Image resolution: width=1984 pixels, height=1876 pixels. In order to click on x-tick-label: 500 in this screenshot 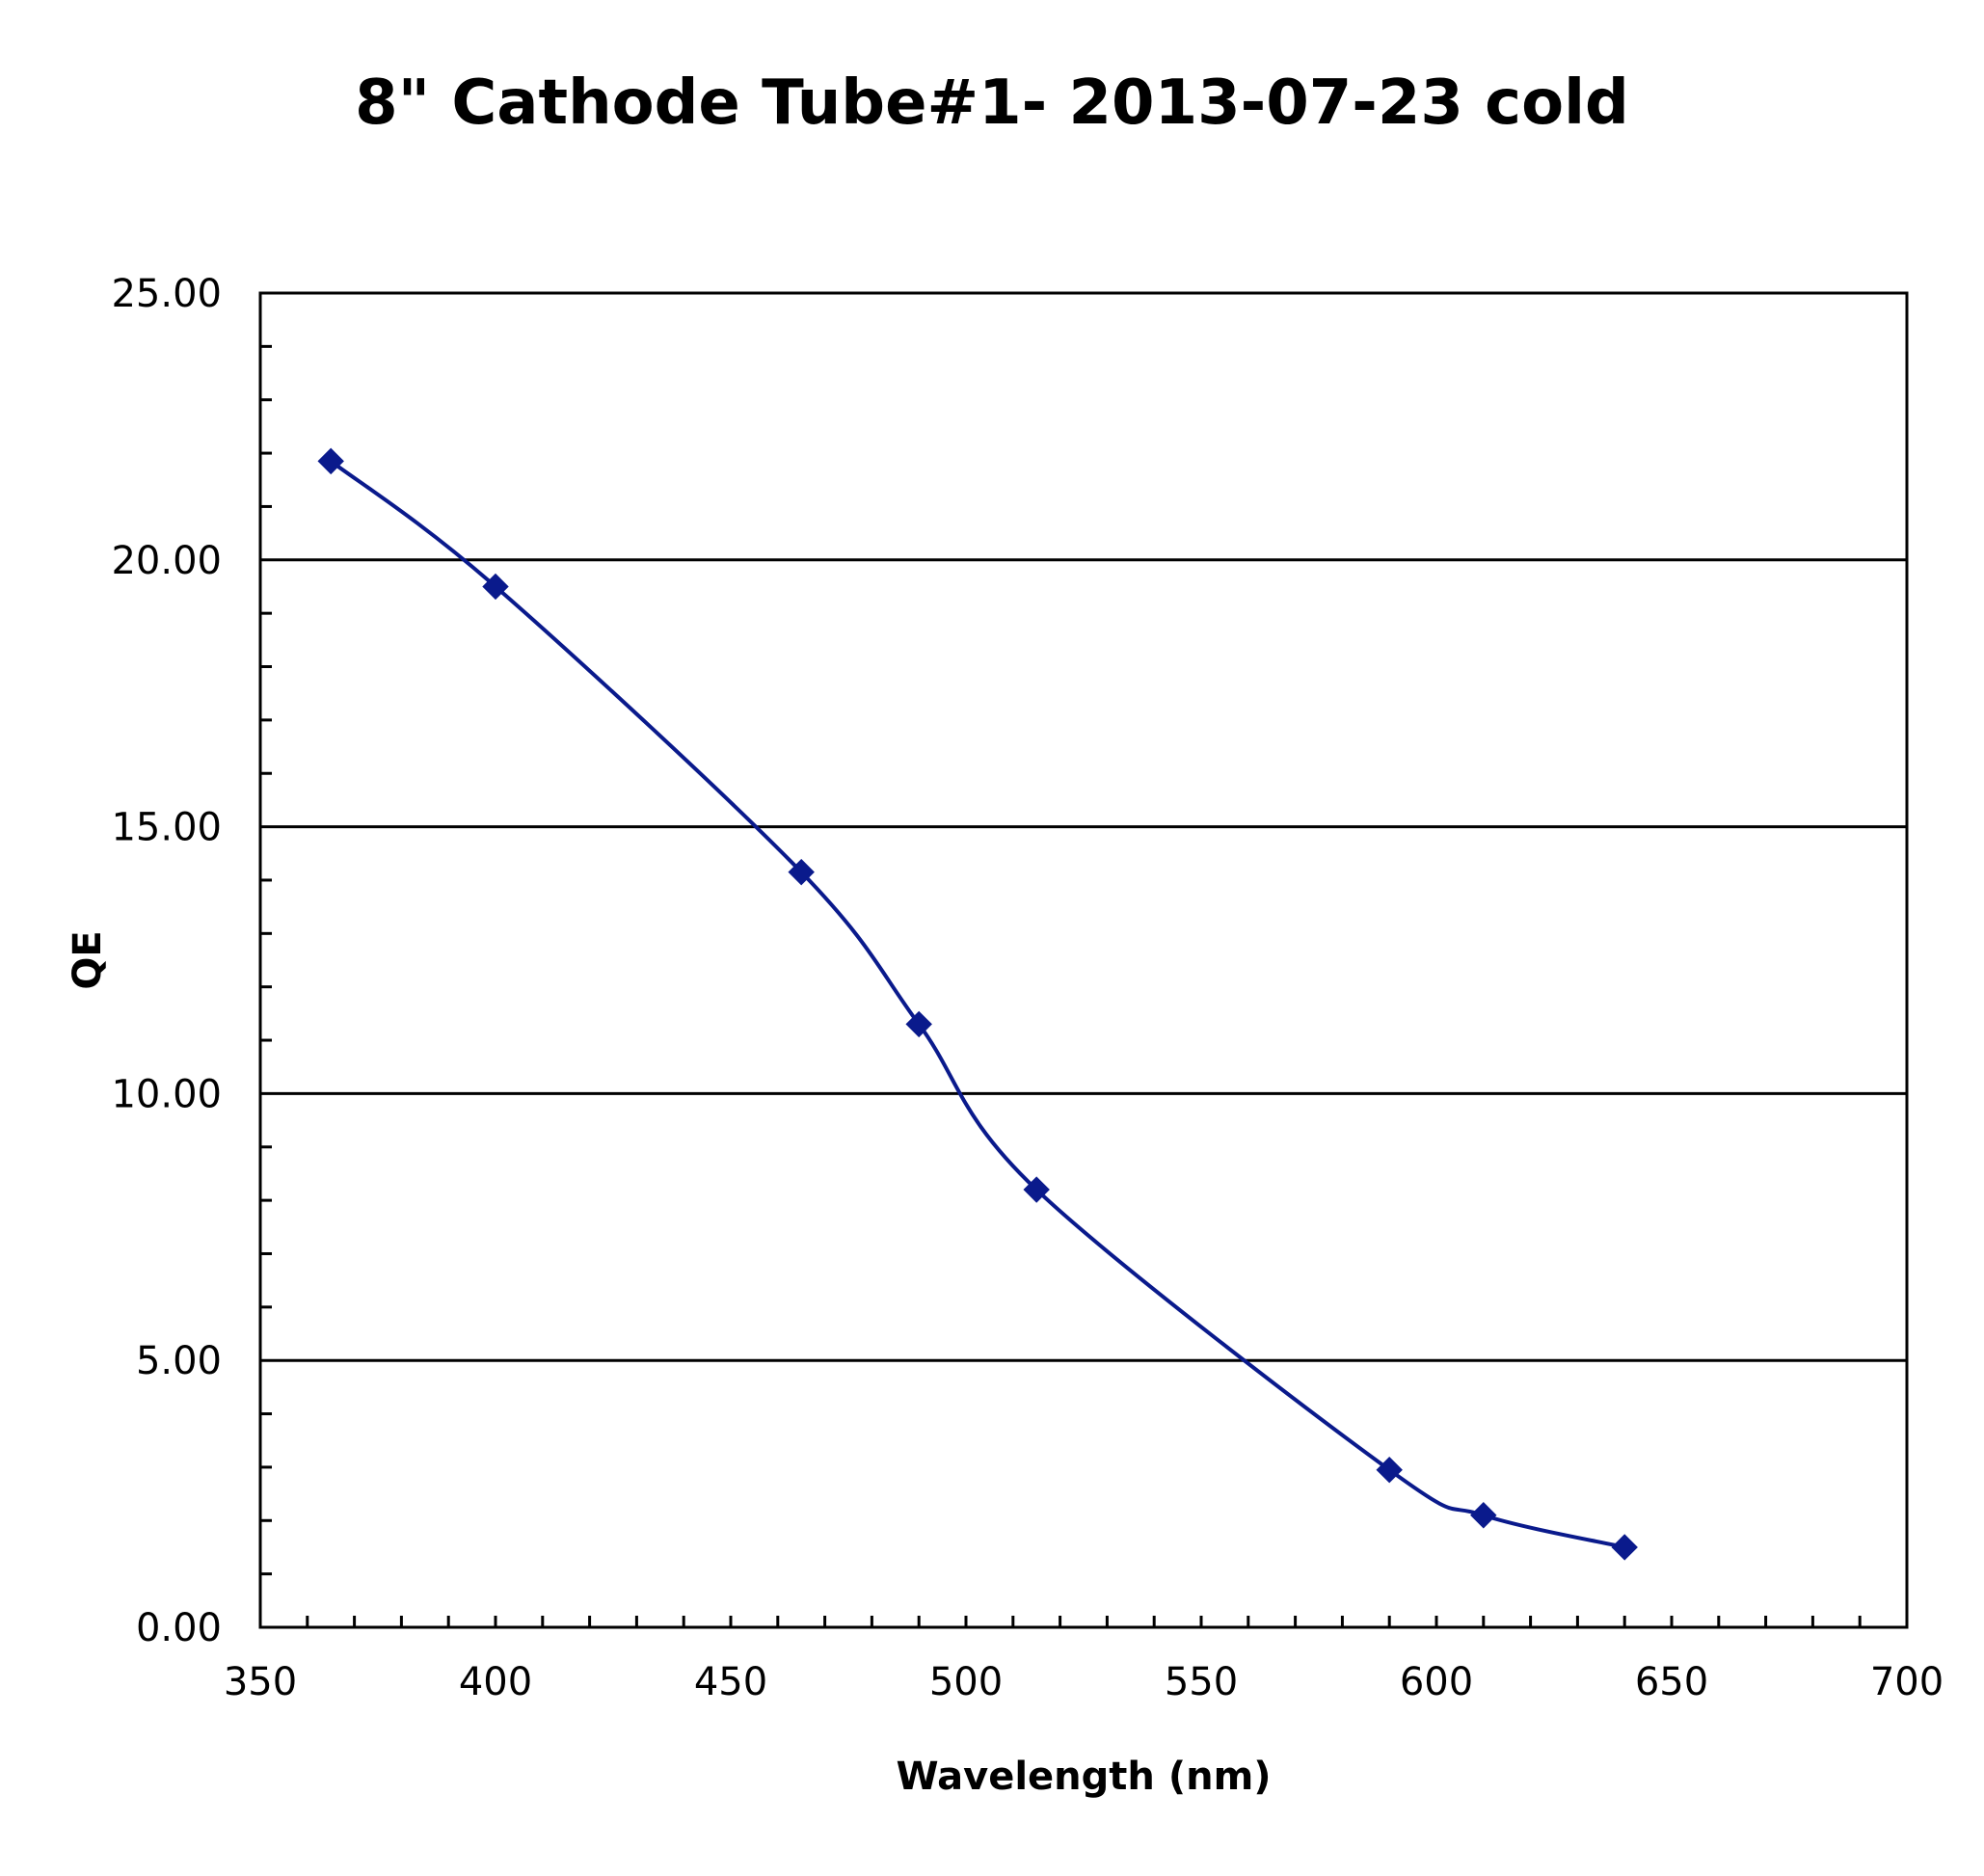, I will do `click(966, 1682)`.